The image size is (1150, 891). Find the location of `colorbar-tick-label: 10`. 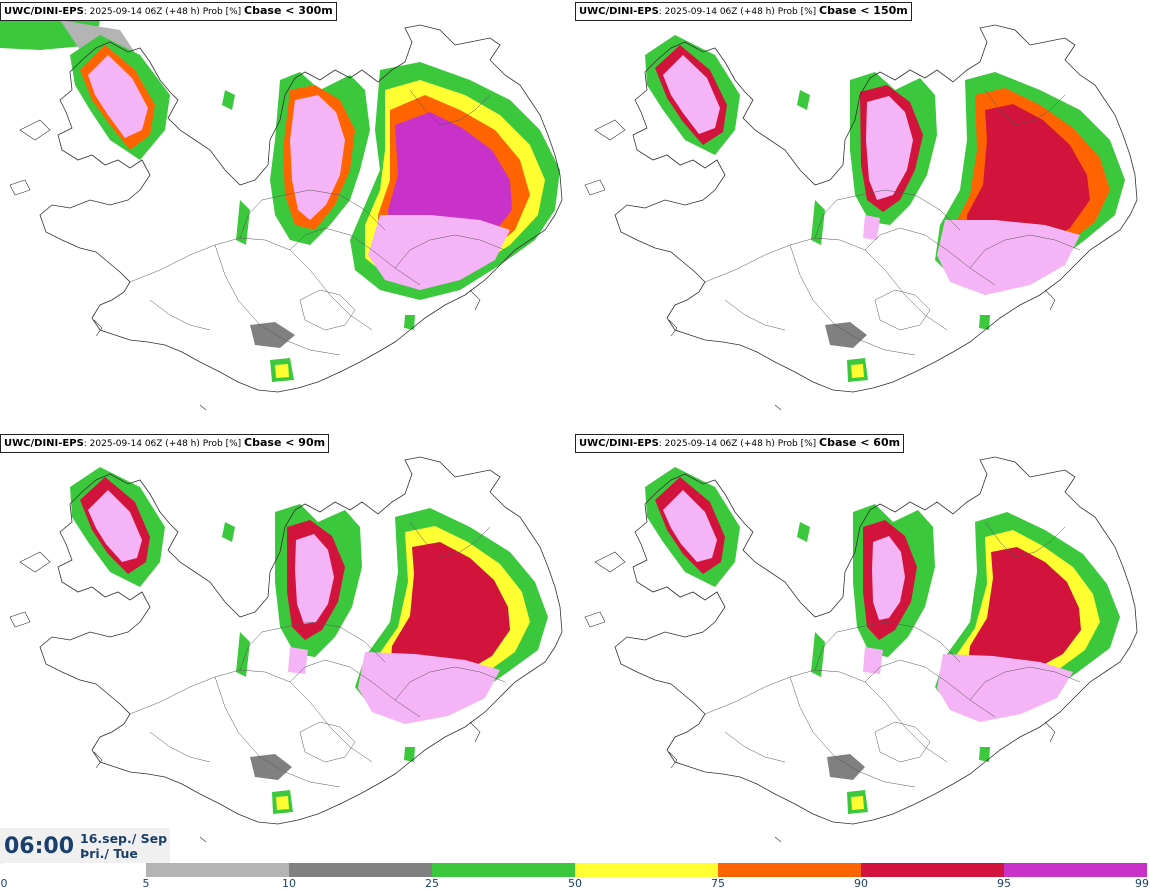

colorbar-tick-label: 10 is located at coordinates (289, 883).